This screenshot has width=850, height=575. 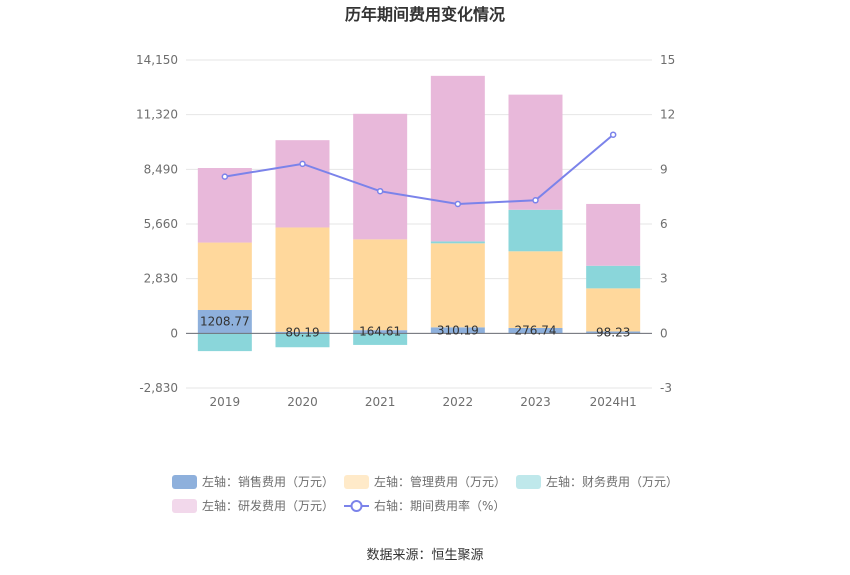 What do you see at coordinates (268, 505) in the screenshot?
I see `legend-label: 左轴：研发费用（万元）` at bounding box center [268, 505].